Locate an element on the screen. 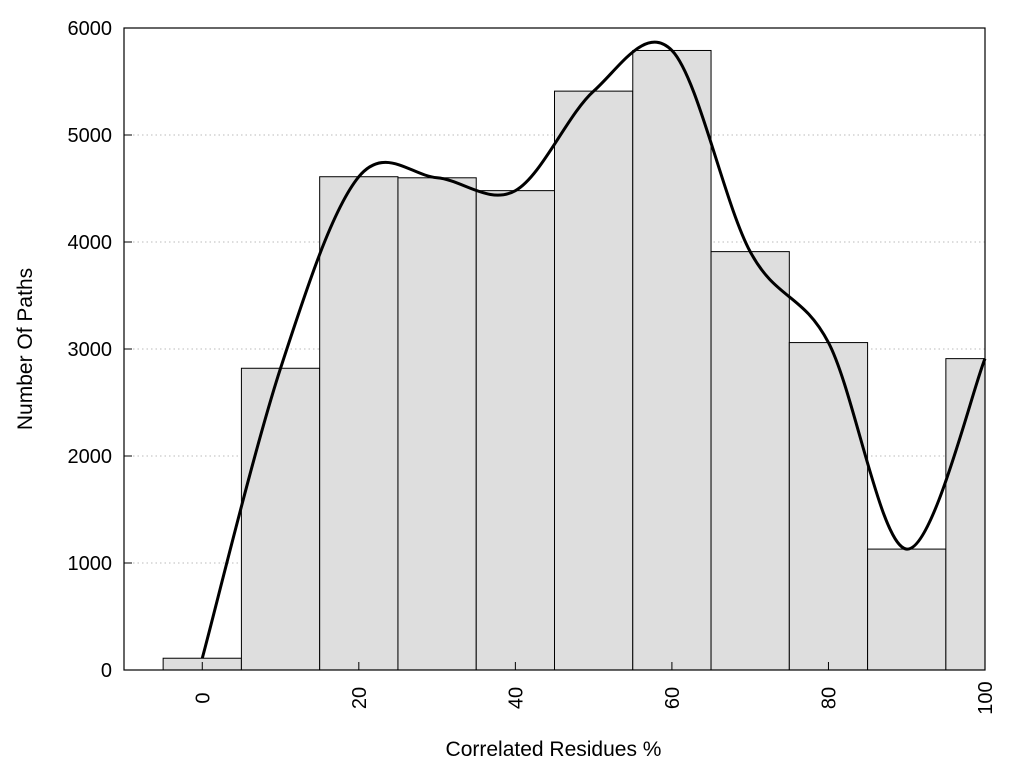 Image resolution: width=1024 pixels, height=768 pixels. x-axis-label: Correlated Residues % is located at coordinates (554, 749).